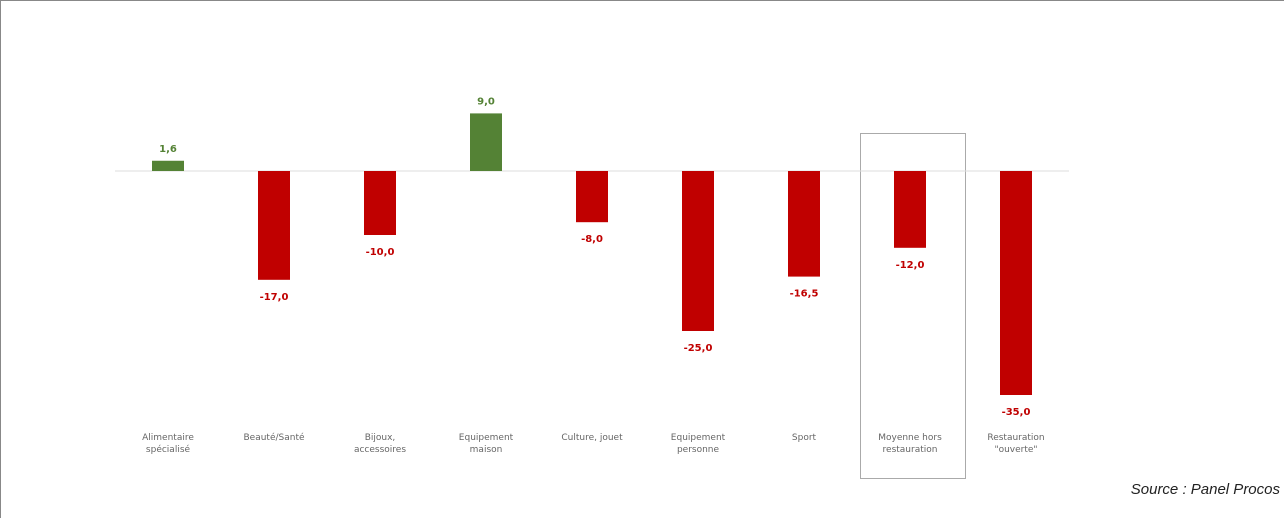  I want to click on value-label: 1,6, so click(168, 149).